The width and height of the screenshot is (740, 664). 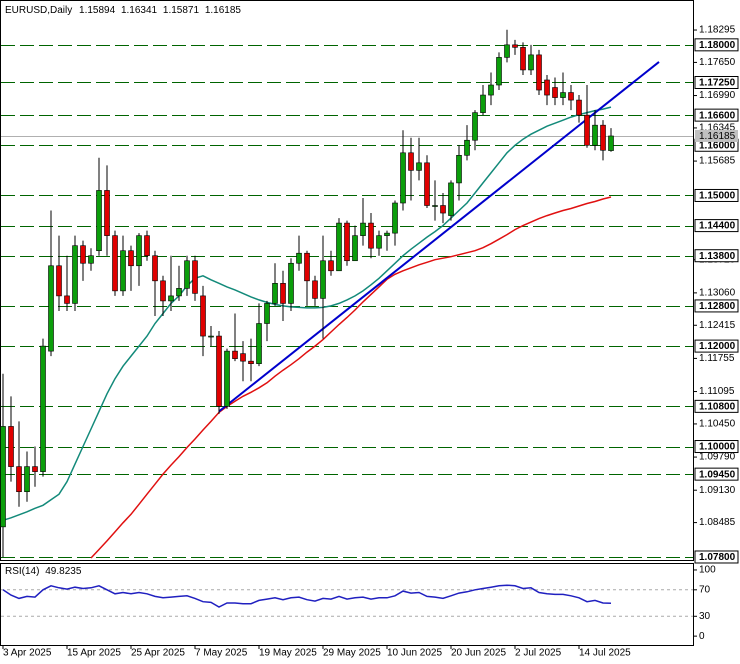 What do you see at coordinates (716, 135) in the screenshot?
I see `current-price-box` at bounding box center [716, 135].